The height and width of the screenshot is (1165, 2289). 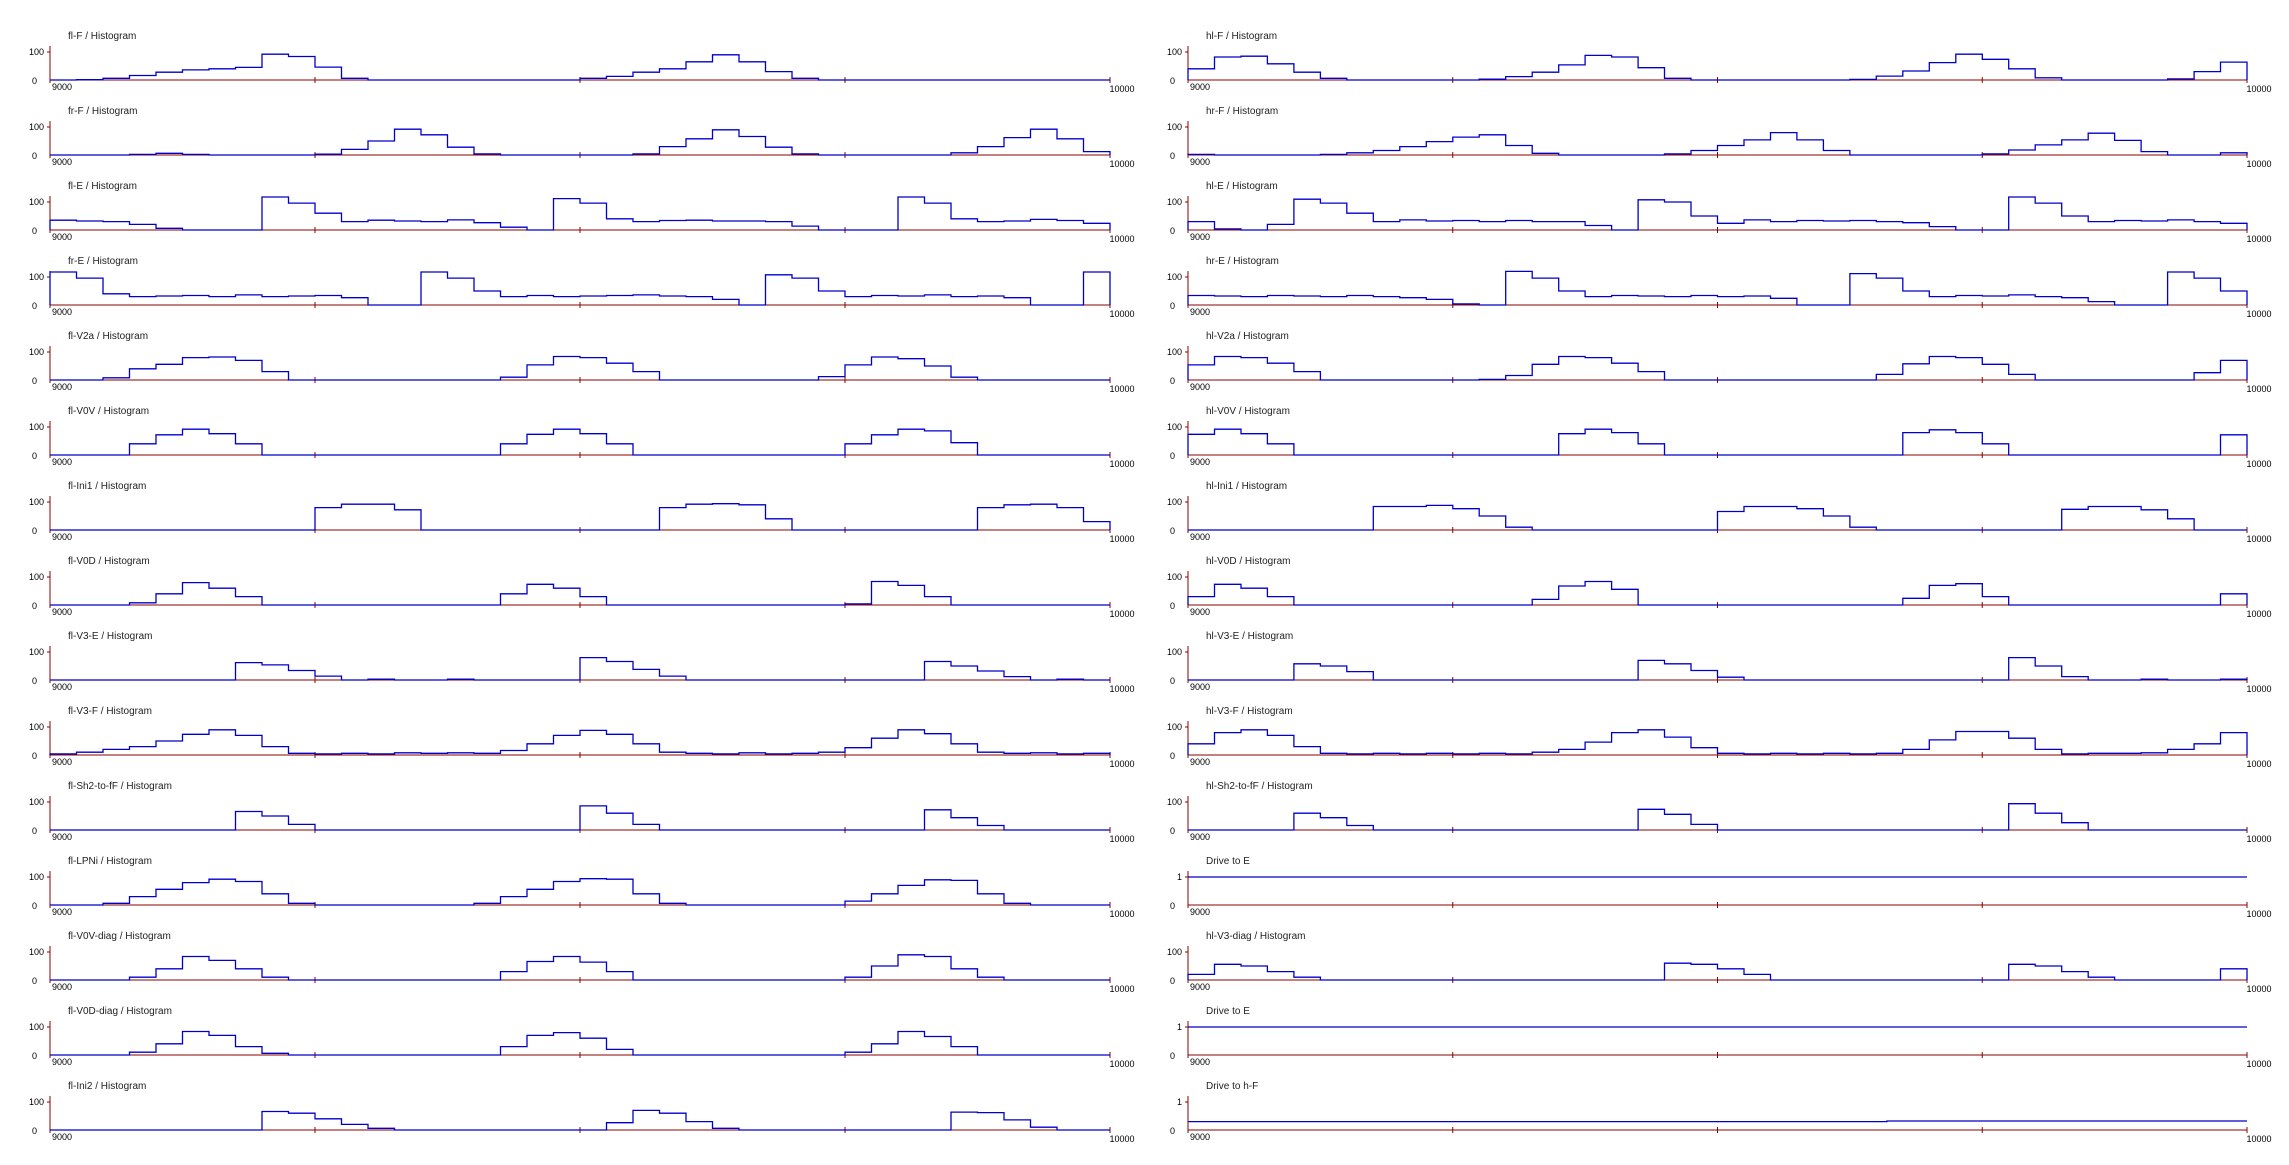 What do you see at coordinates (1249, 636) in the screenshot?
I see `panel-title: hl-V3-E / Histogram` at bounding box center [1249, 636].